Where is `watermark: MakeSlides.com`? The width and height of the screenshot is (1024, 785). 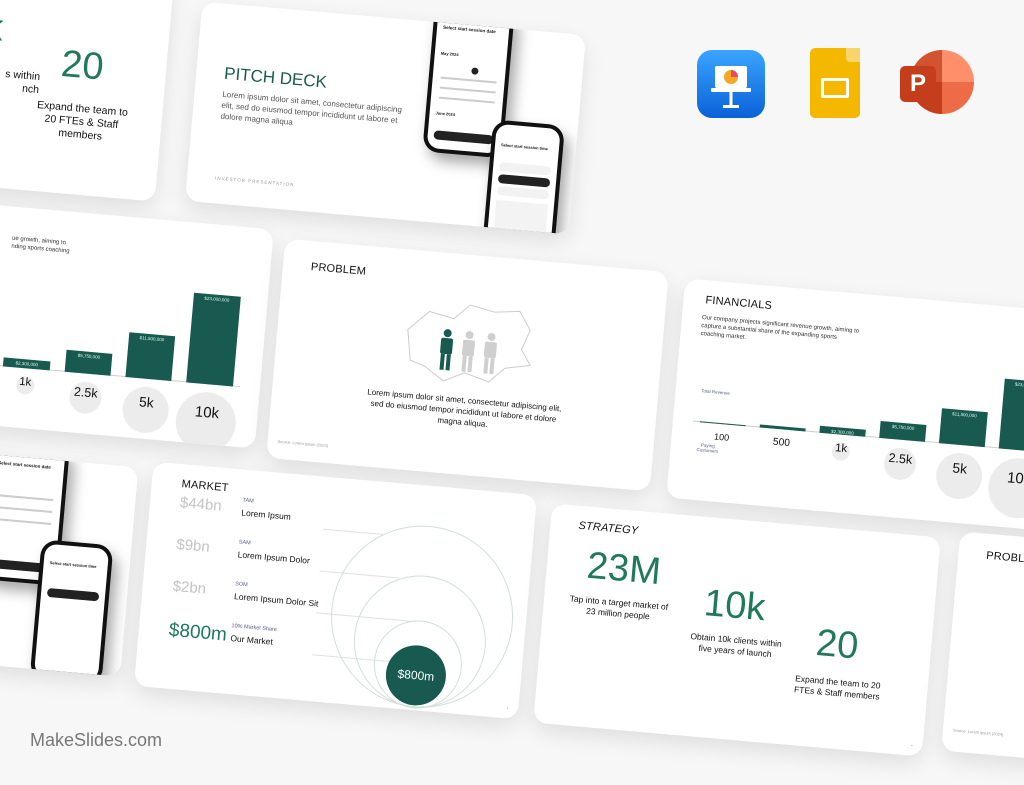 watermark: MakeSlides.com is located at coordinates (96, 740).